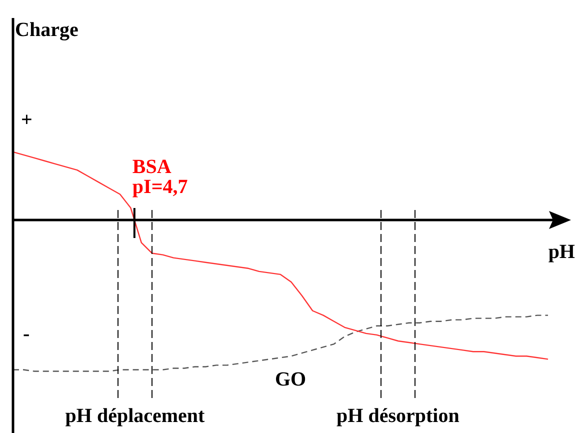  Describe the element at coordinates (562, 252) in the screenshot. I see `x-axis-title: pH` at that location.